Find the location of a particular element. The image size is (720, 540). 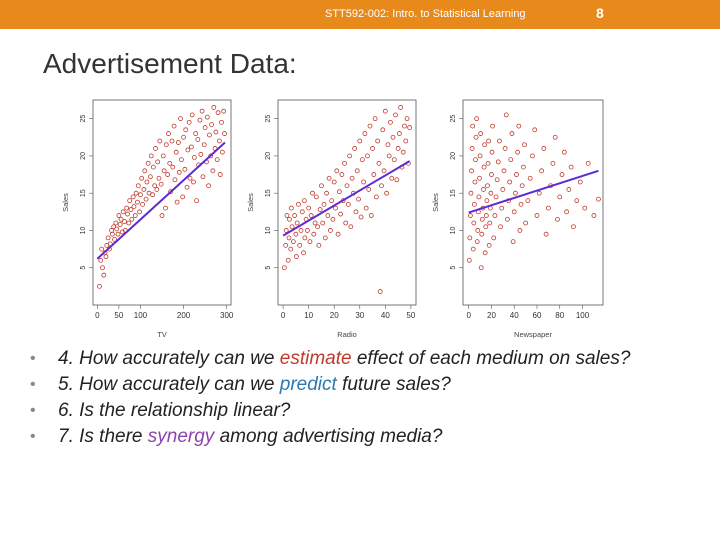

x-axis-label: TV is located at coordinates (162, 334).